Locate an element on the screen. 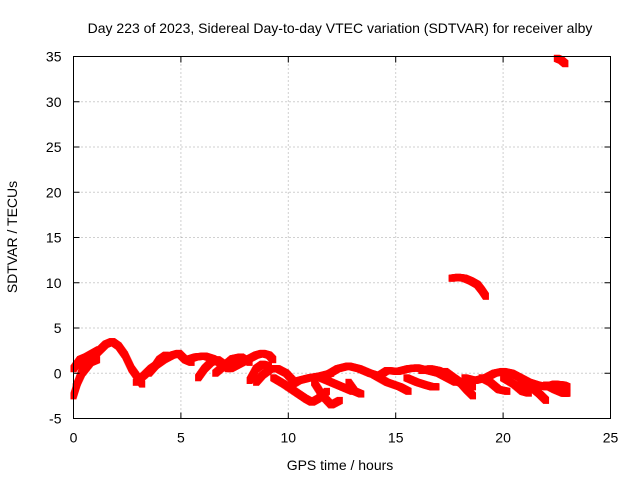  x-tick-label: 10 is located at coordinates (289, 438).